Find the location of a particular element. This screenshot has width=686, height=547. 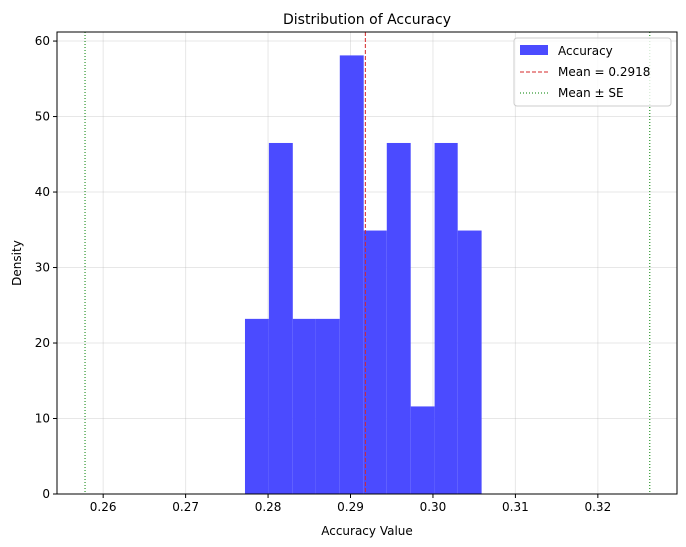

legend-label-accuracy: Accuracy is located at coordinates (585, 51).